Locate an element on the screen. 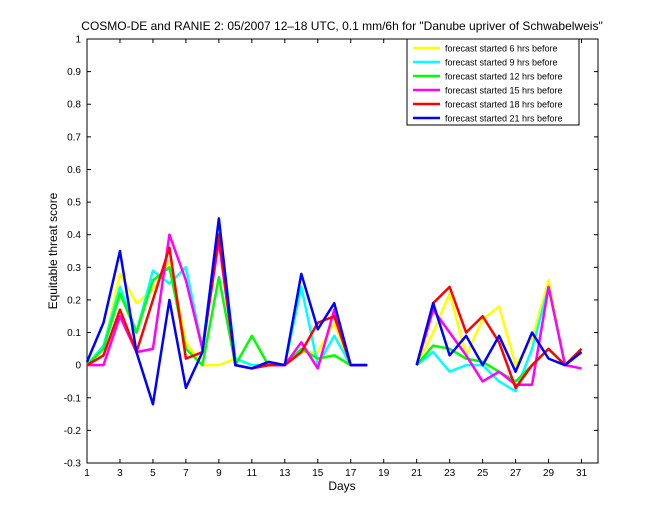 Image resolution: width=660 pixels, height=520 pixels. y-tick-label: 0.3 is located at coordinates (74, 268).